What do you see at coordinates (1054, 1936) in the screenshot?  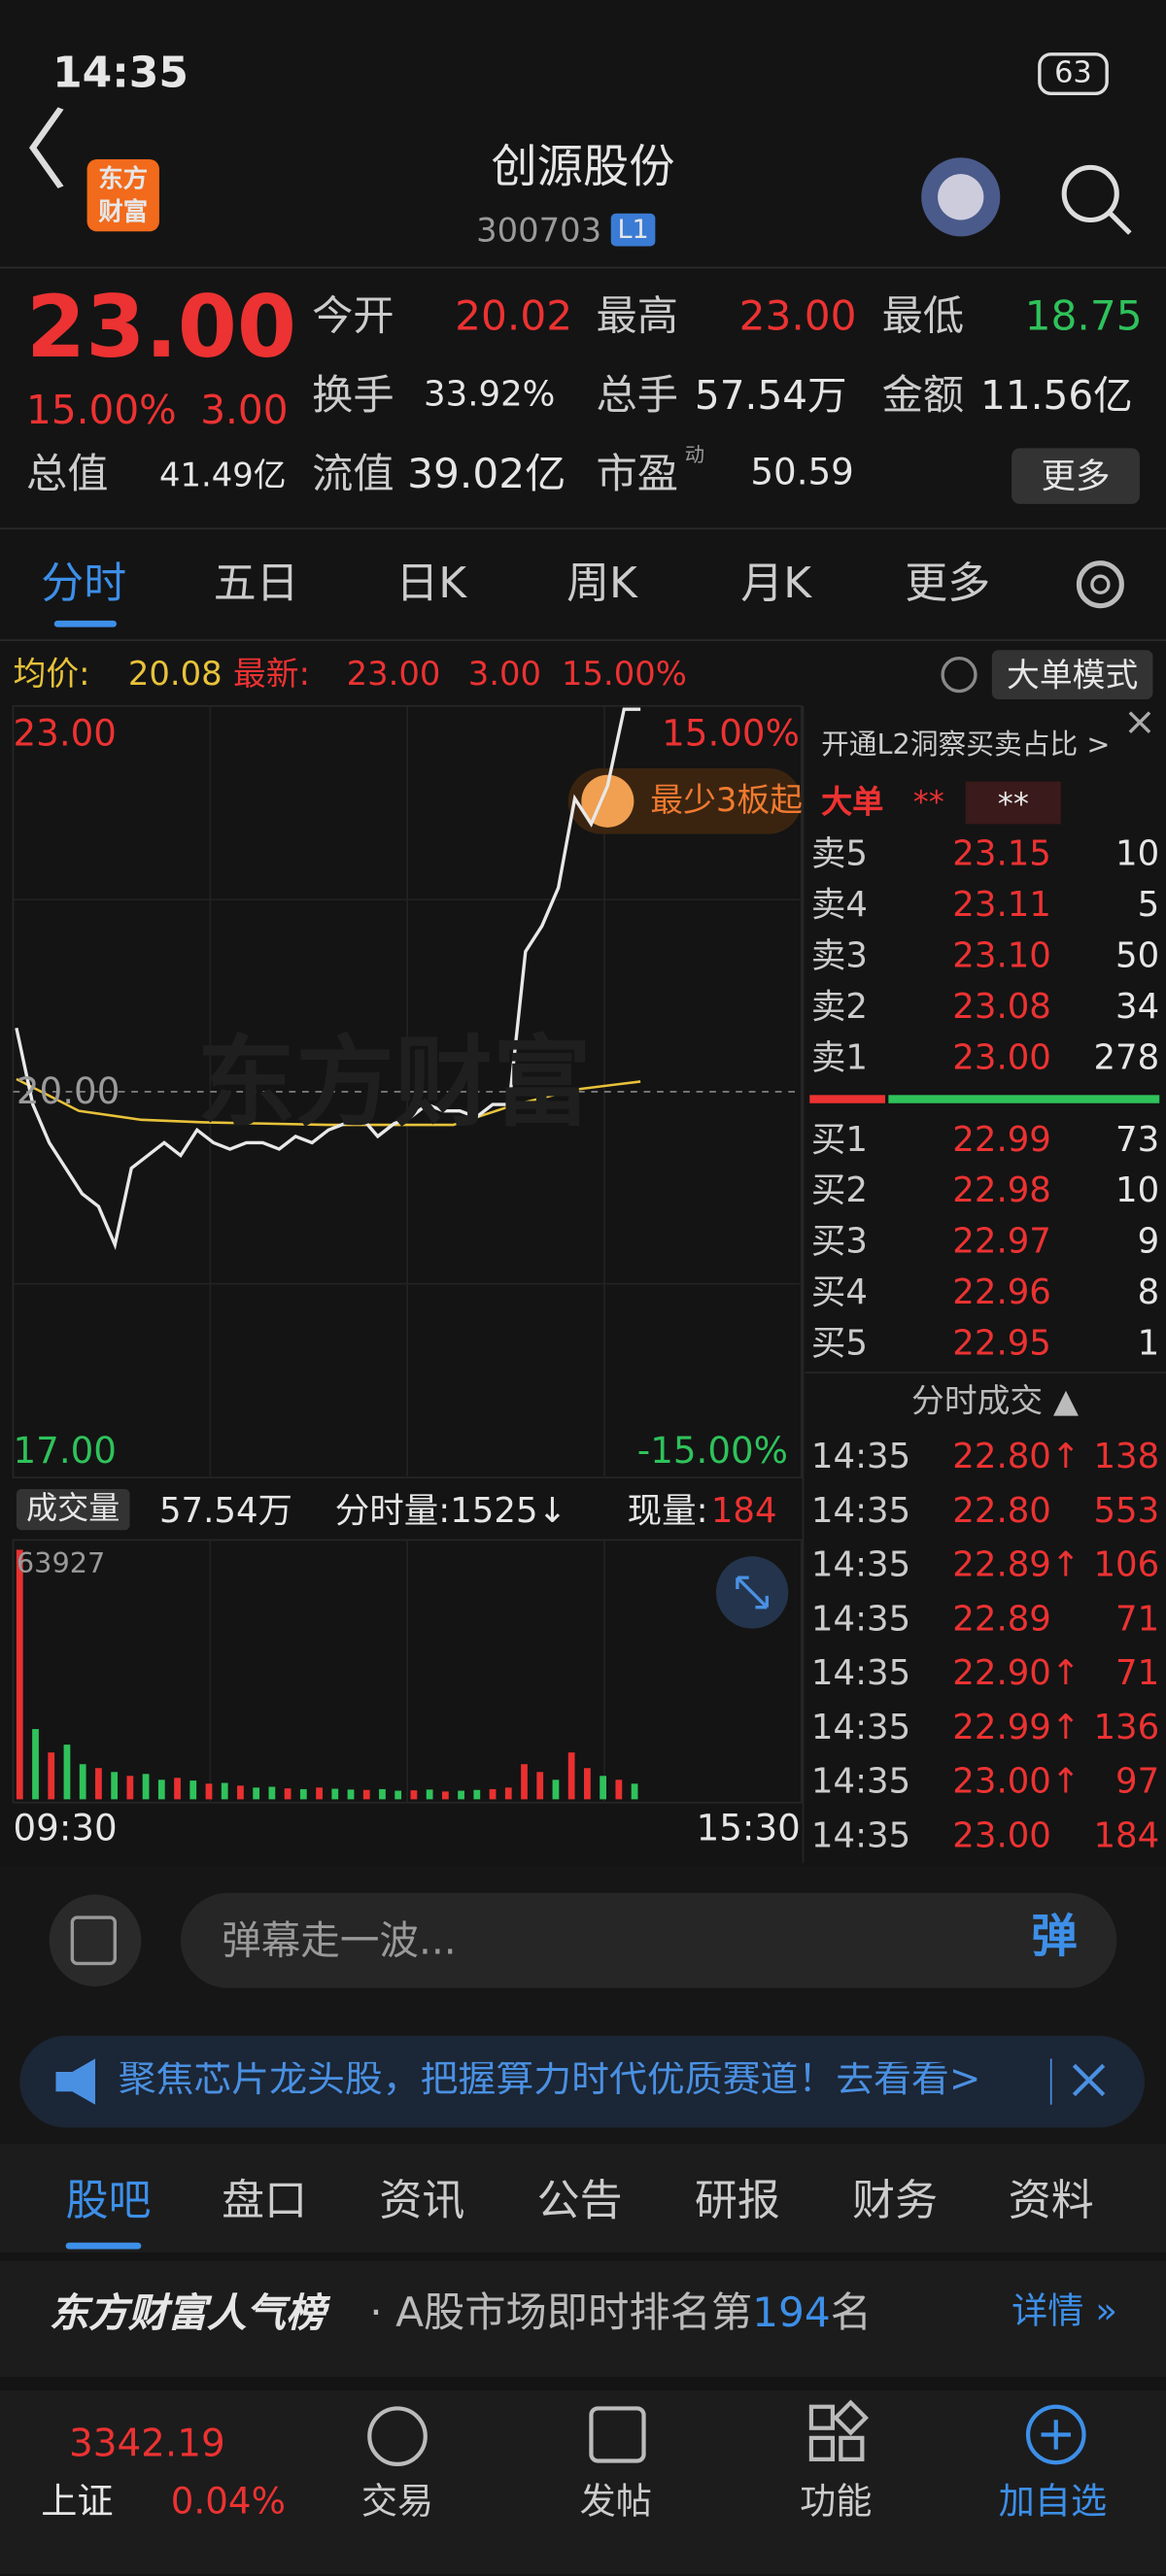 I see `danmu-button: 弹` at bounding box center [1054, 1936].